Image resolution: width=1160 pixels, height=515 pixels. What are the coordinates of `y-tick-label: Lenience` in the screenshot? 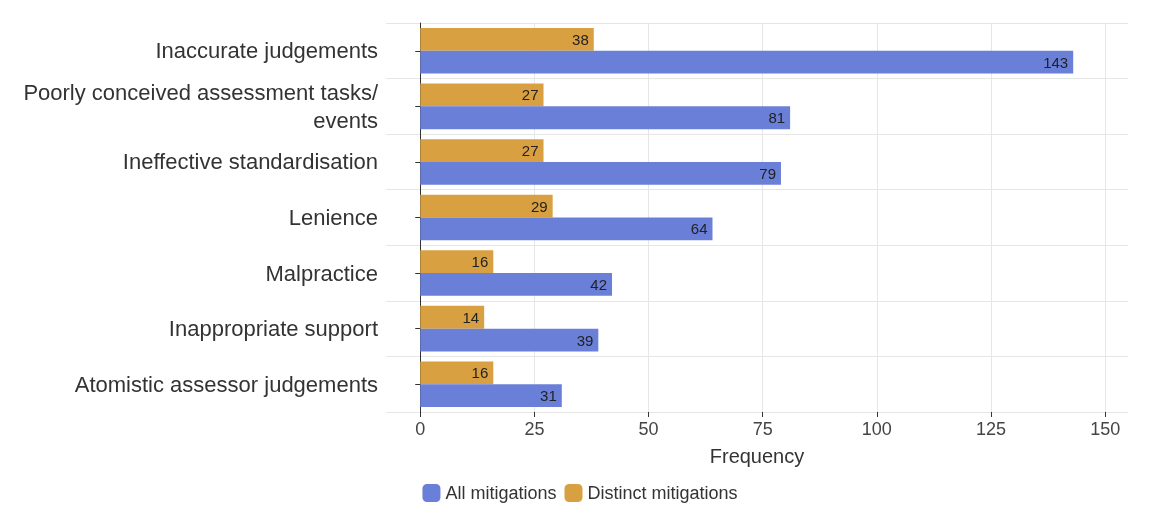 It's located at (333, 217).